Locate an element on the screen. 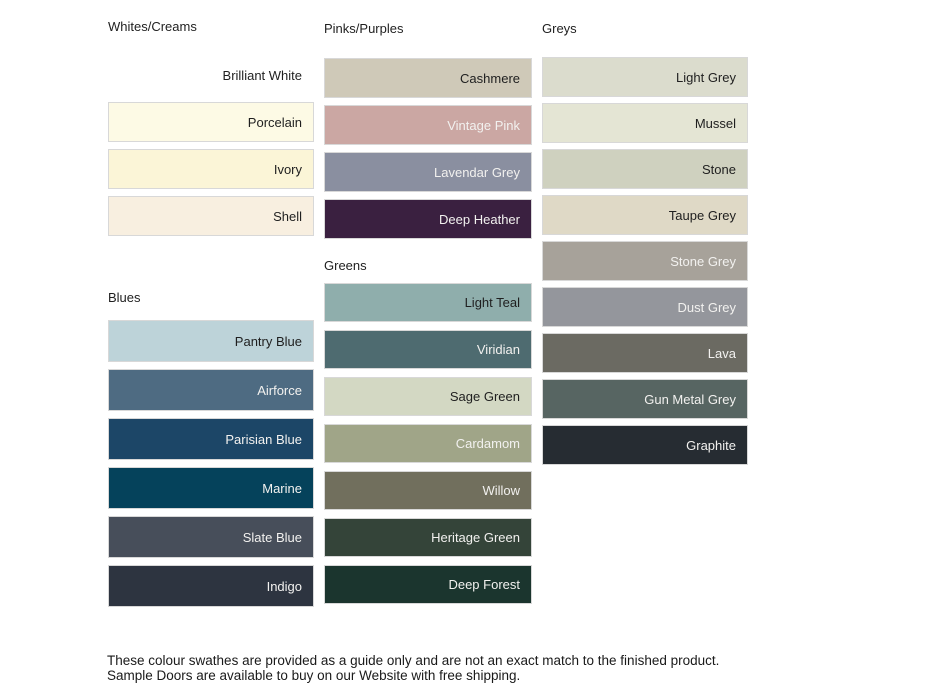 This screenshot has width=933, height=700. color-swatch-indigo: Indigo is located at coordinates (211, 586).